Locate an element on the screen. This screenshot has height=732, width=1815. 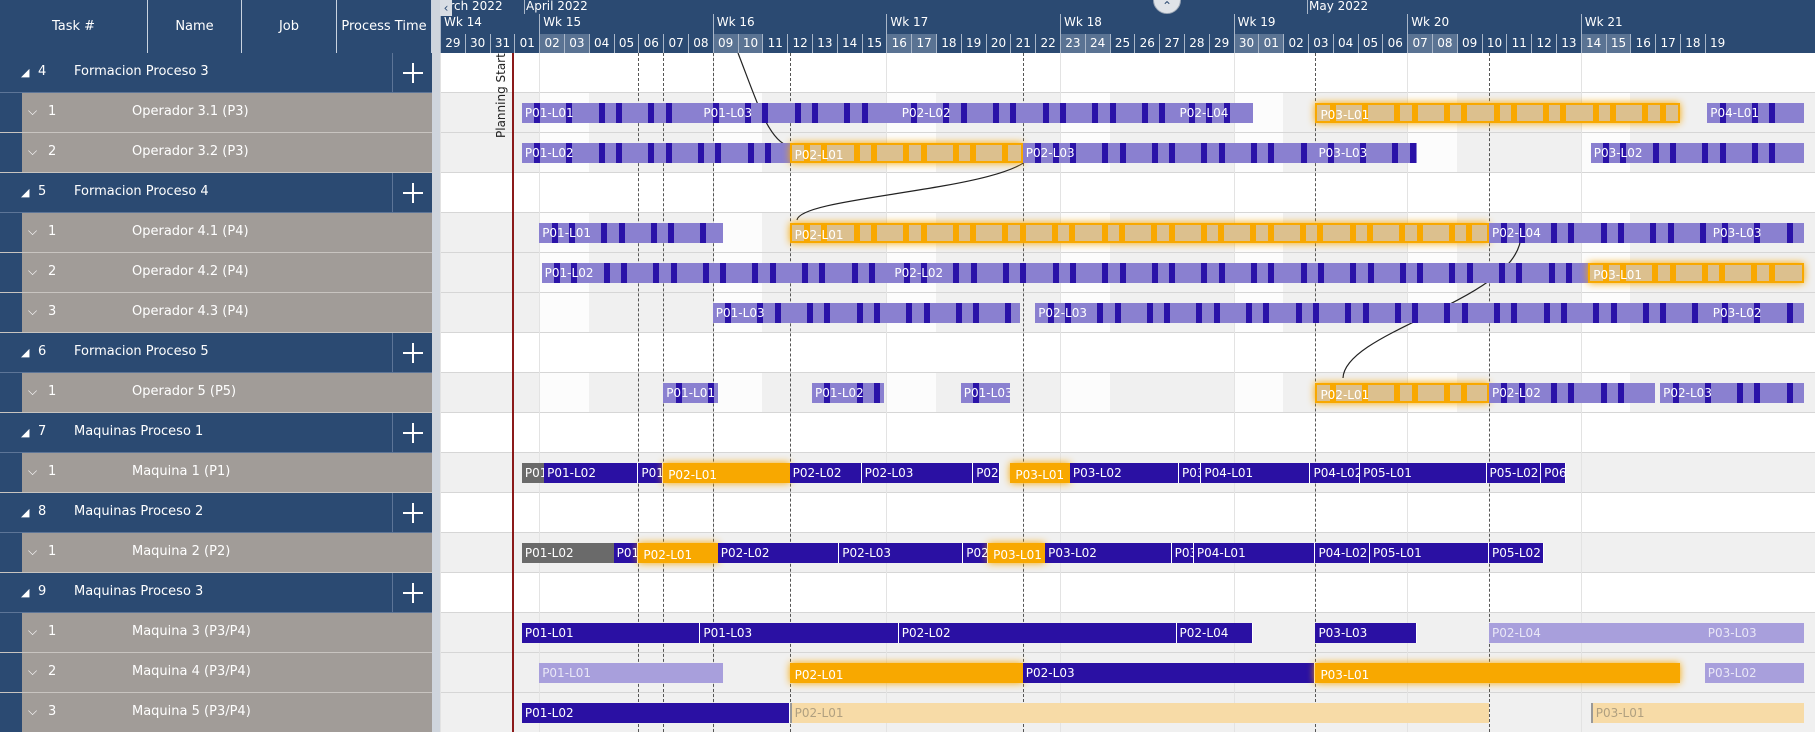
day-cell: 25 is located at coordinates (1122, 43).